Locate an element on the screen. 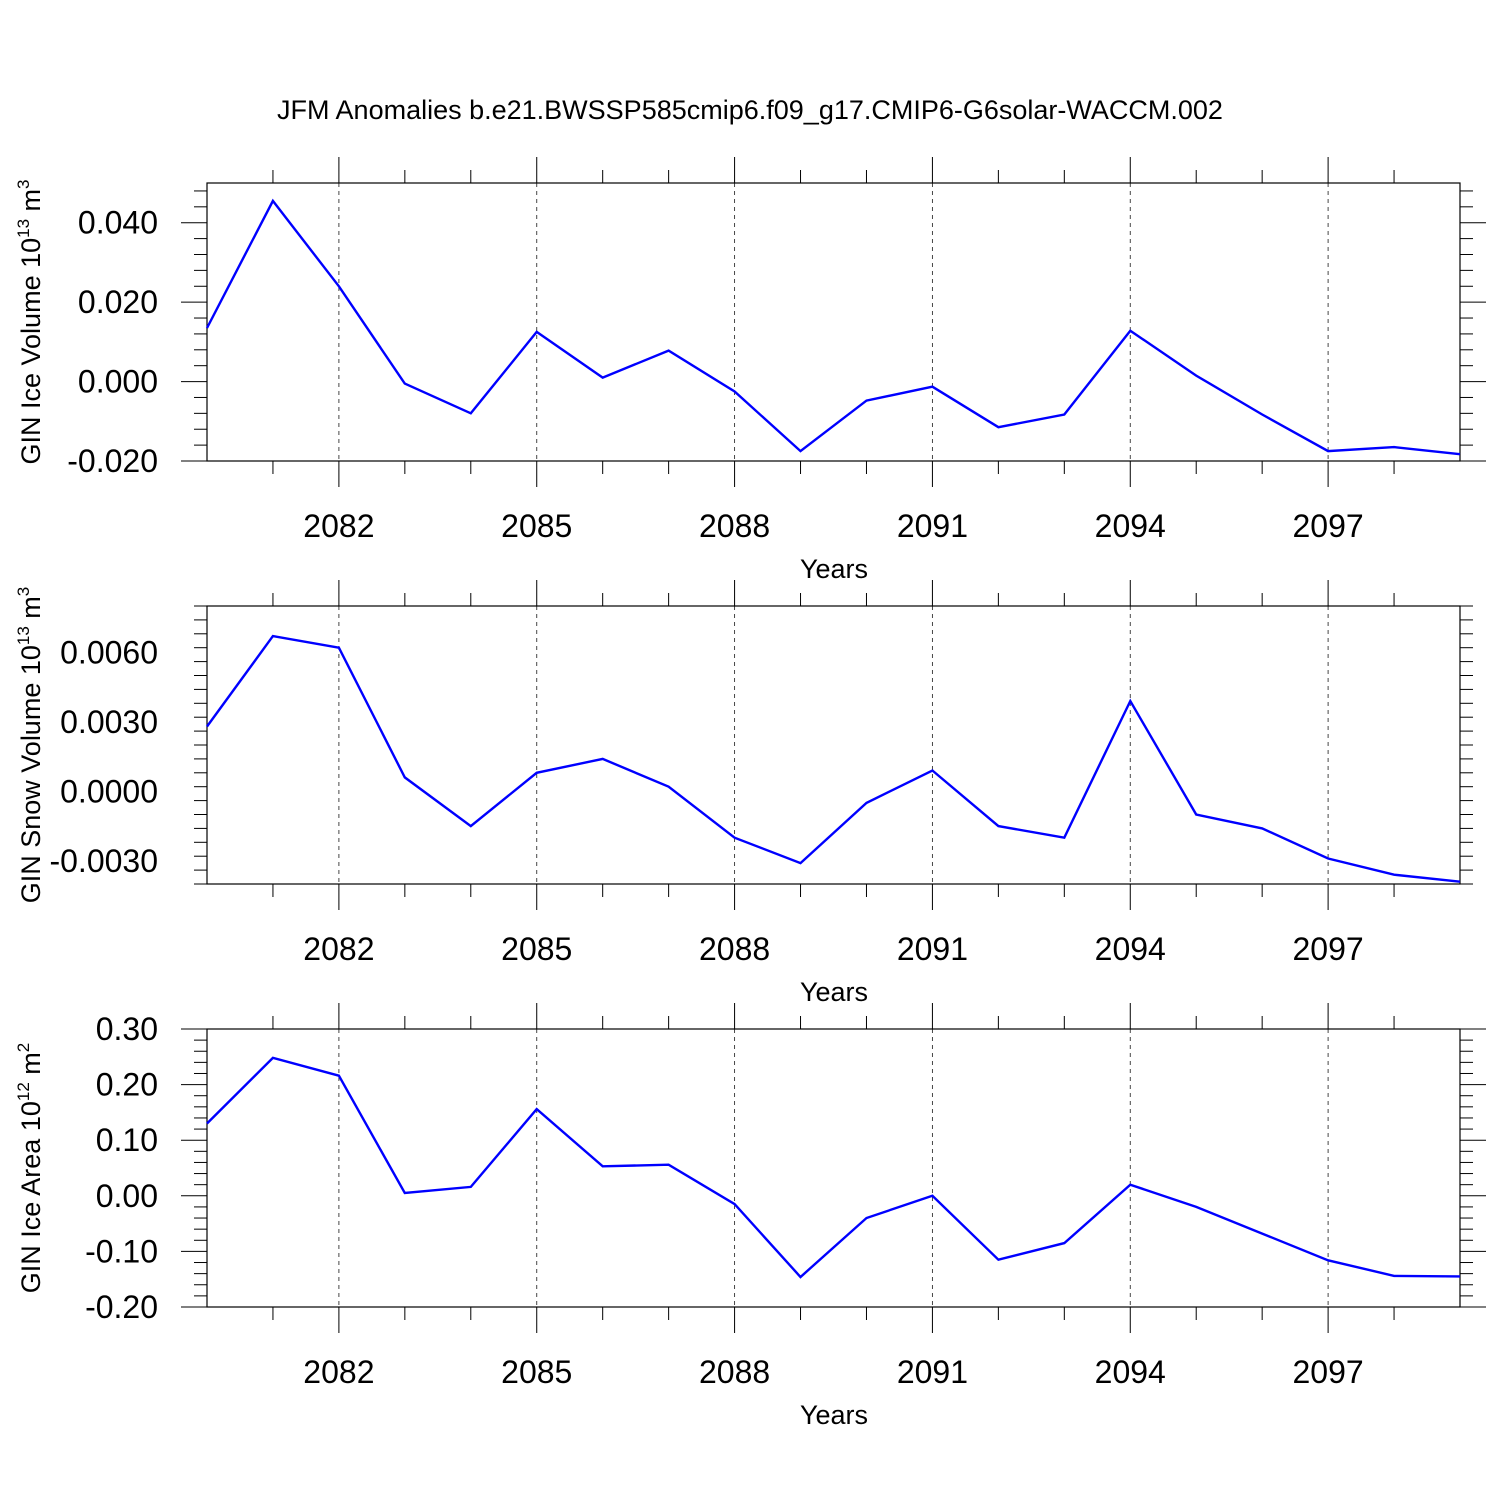 The image size is (1500, 1500). y-tick-label: 0.0030 is located at coordinates (109, 722).